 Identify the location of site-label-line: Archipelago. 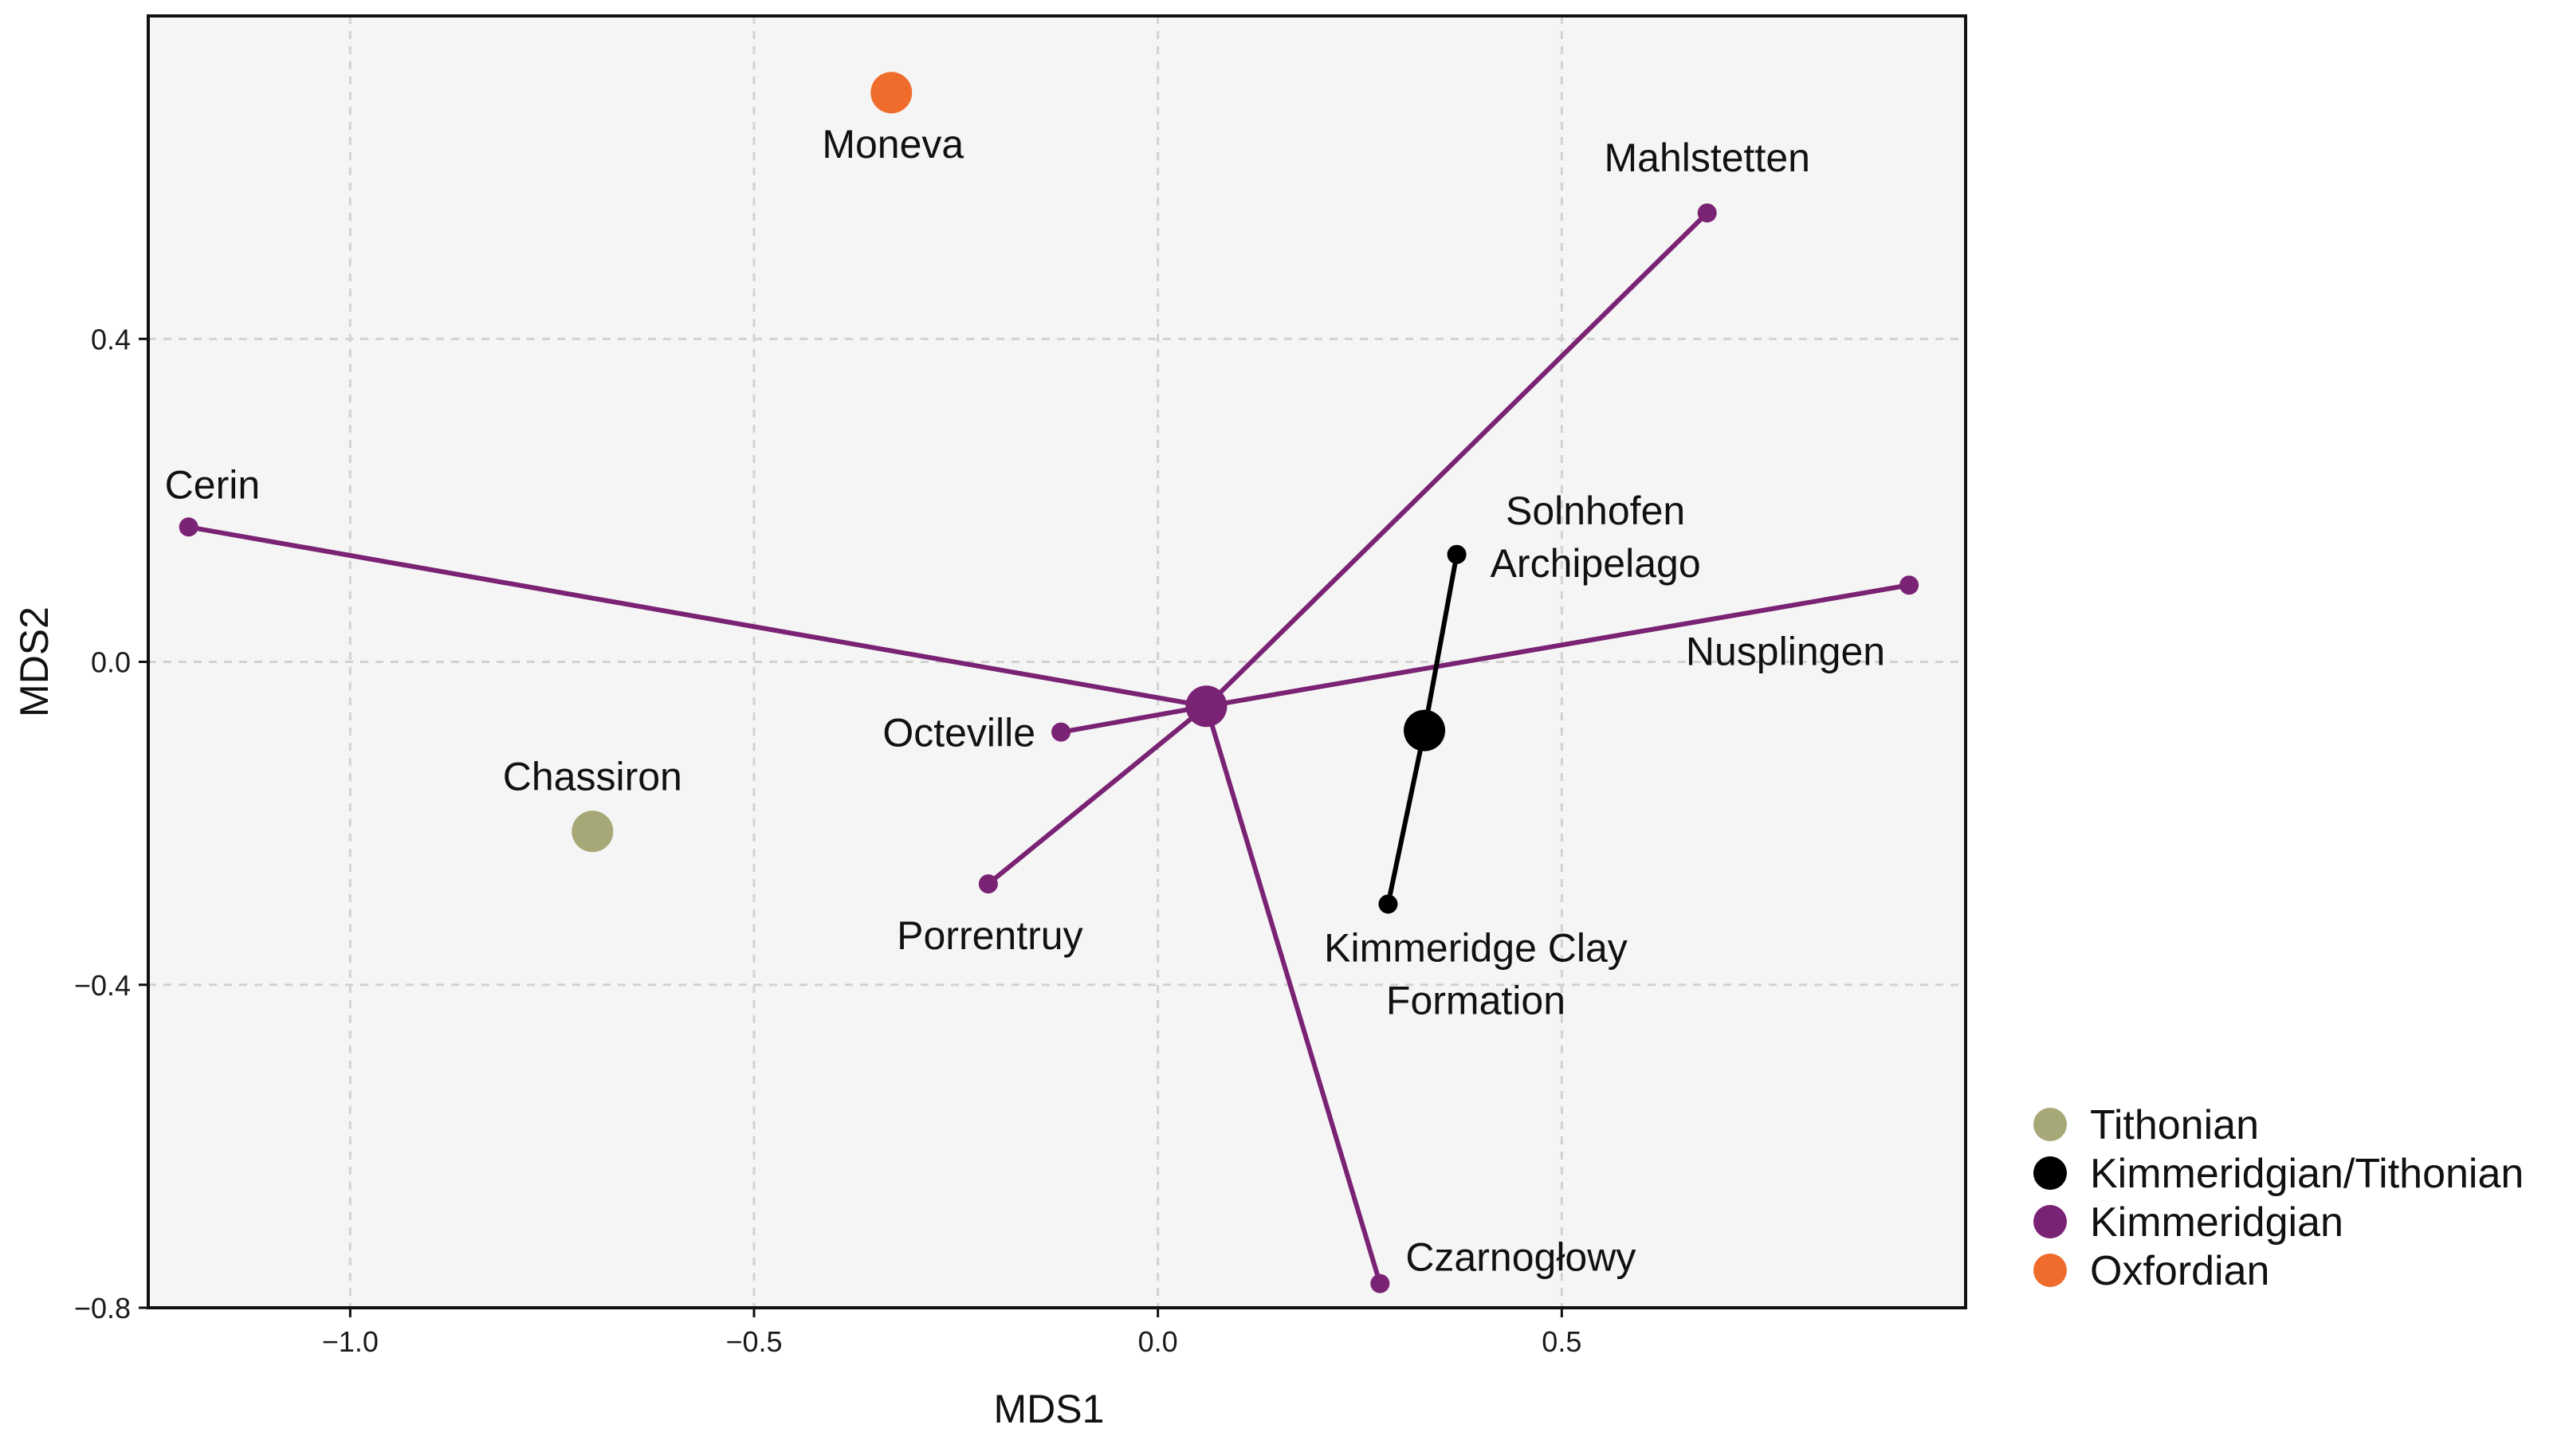
(1596, 563).